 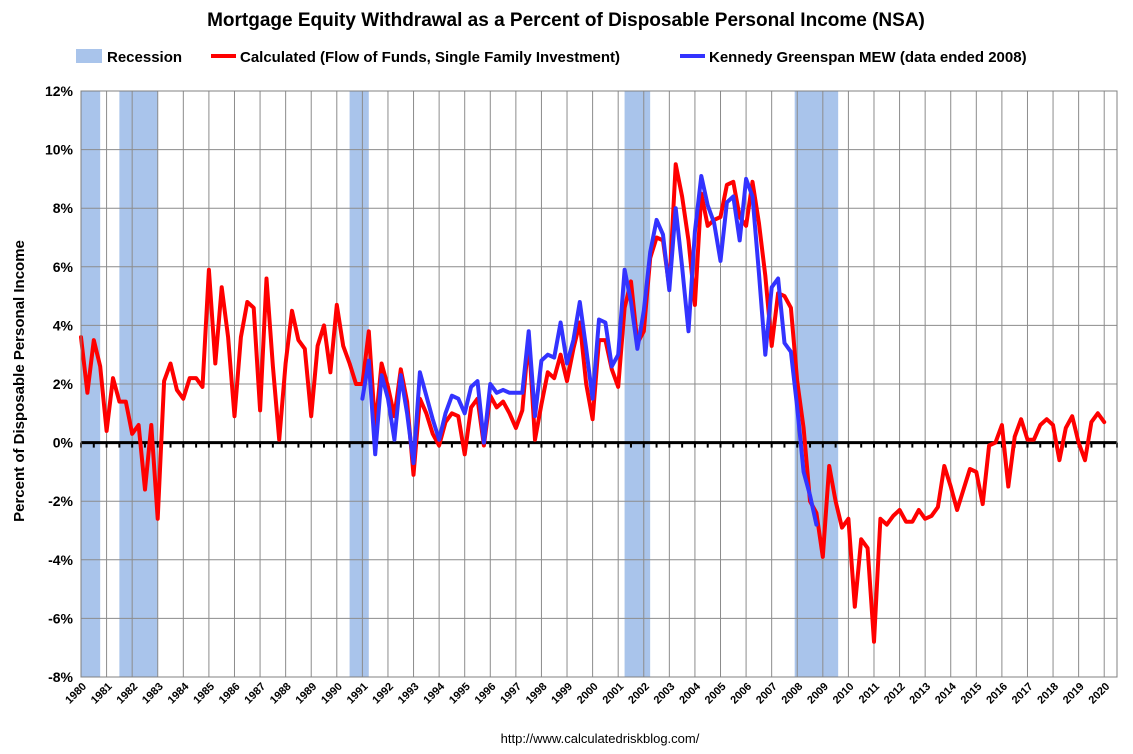 What do you see at coordinates (255, 694) in the screenshot?
I see `x-tick-label: 1987` at bounding box center [255, 694].